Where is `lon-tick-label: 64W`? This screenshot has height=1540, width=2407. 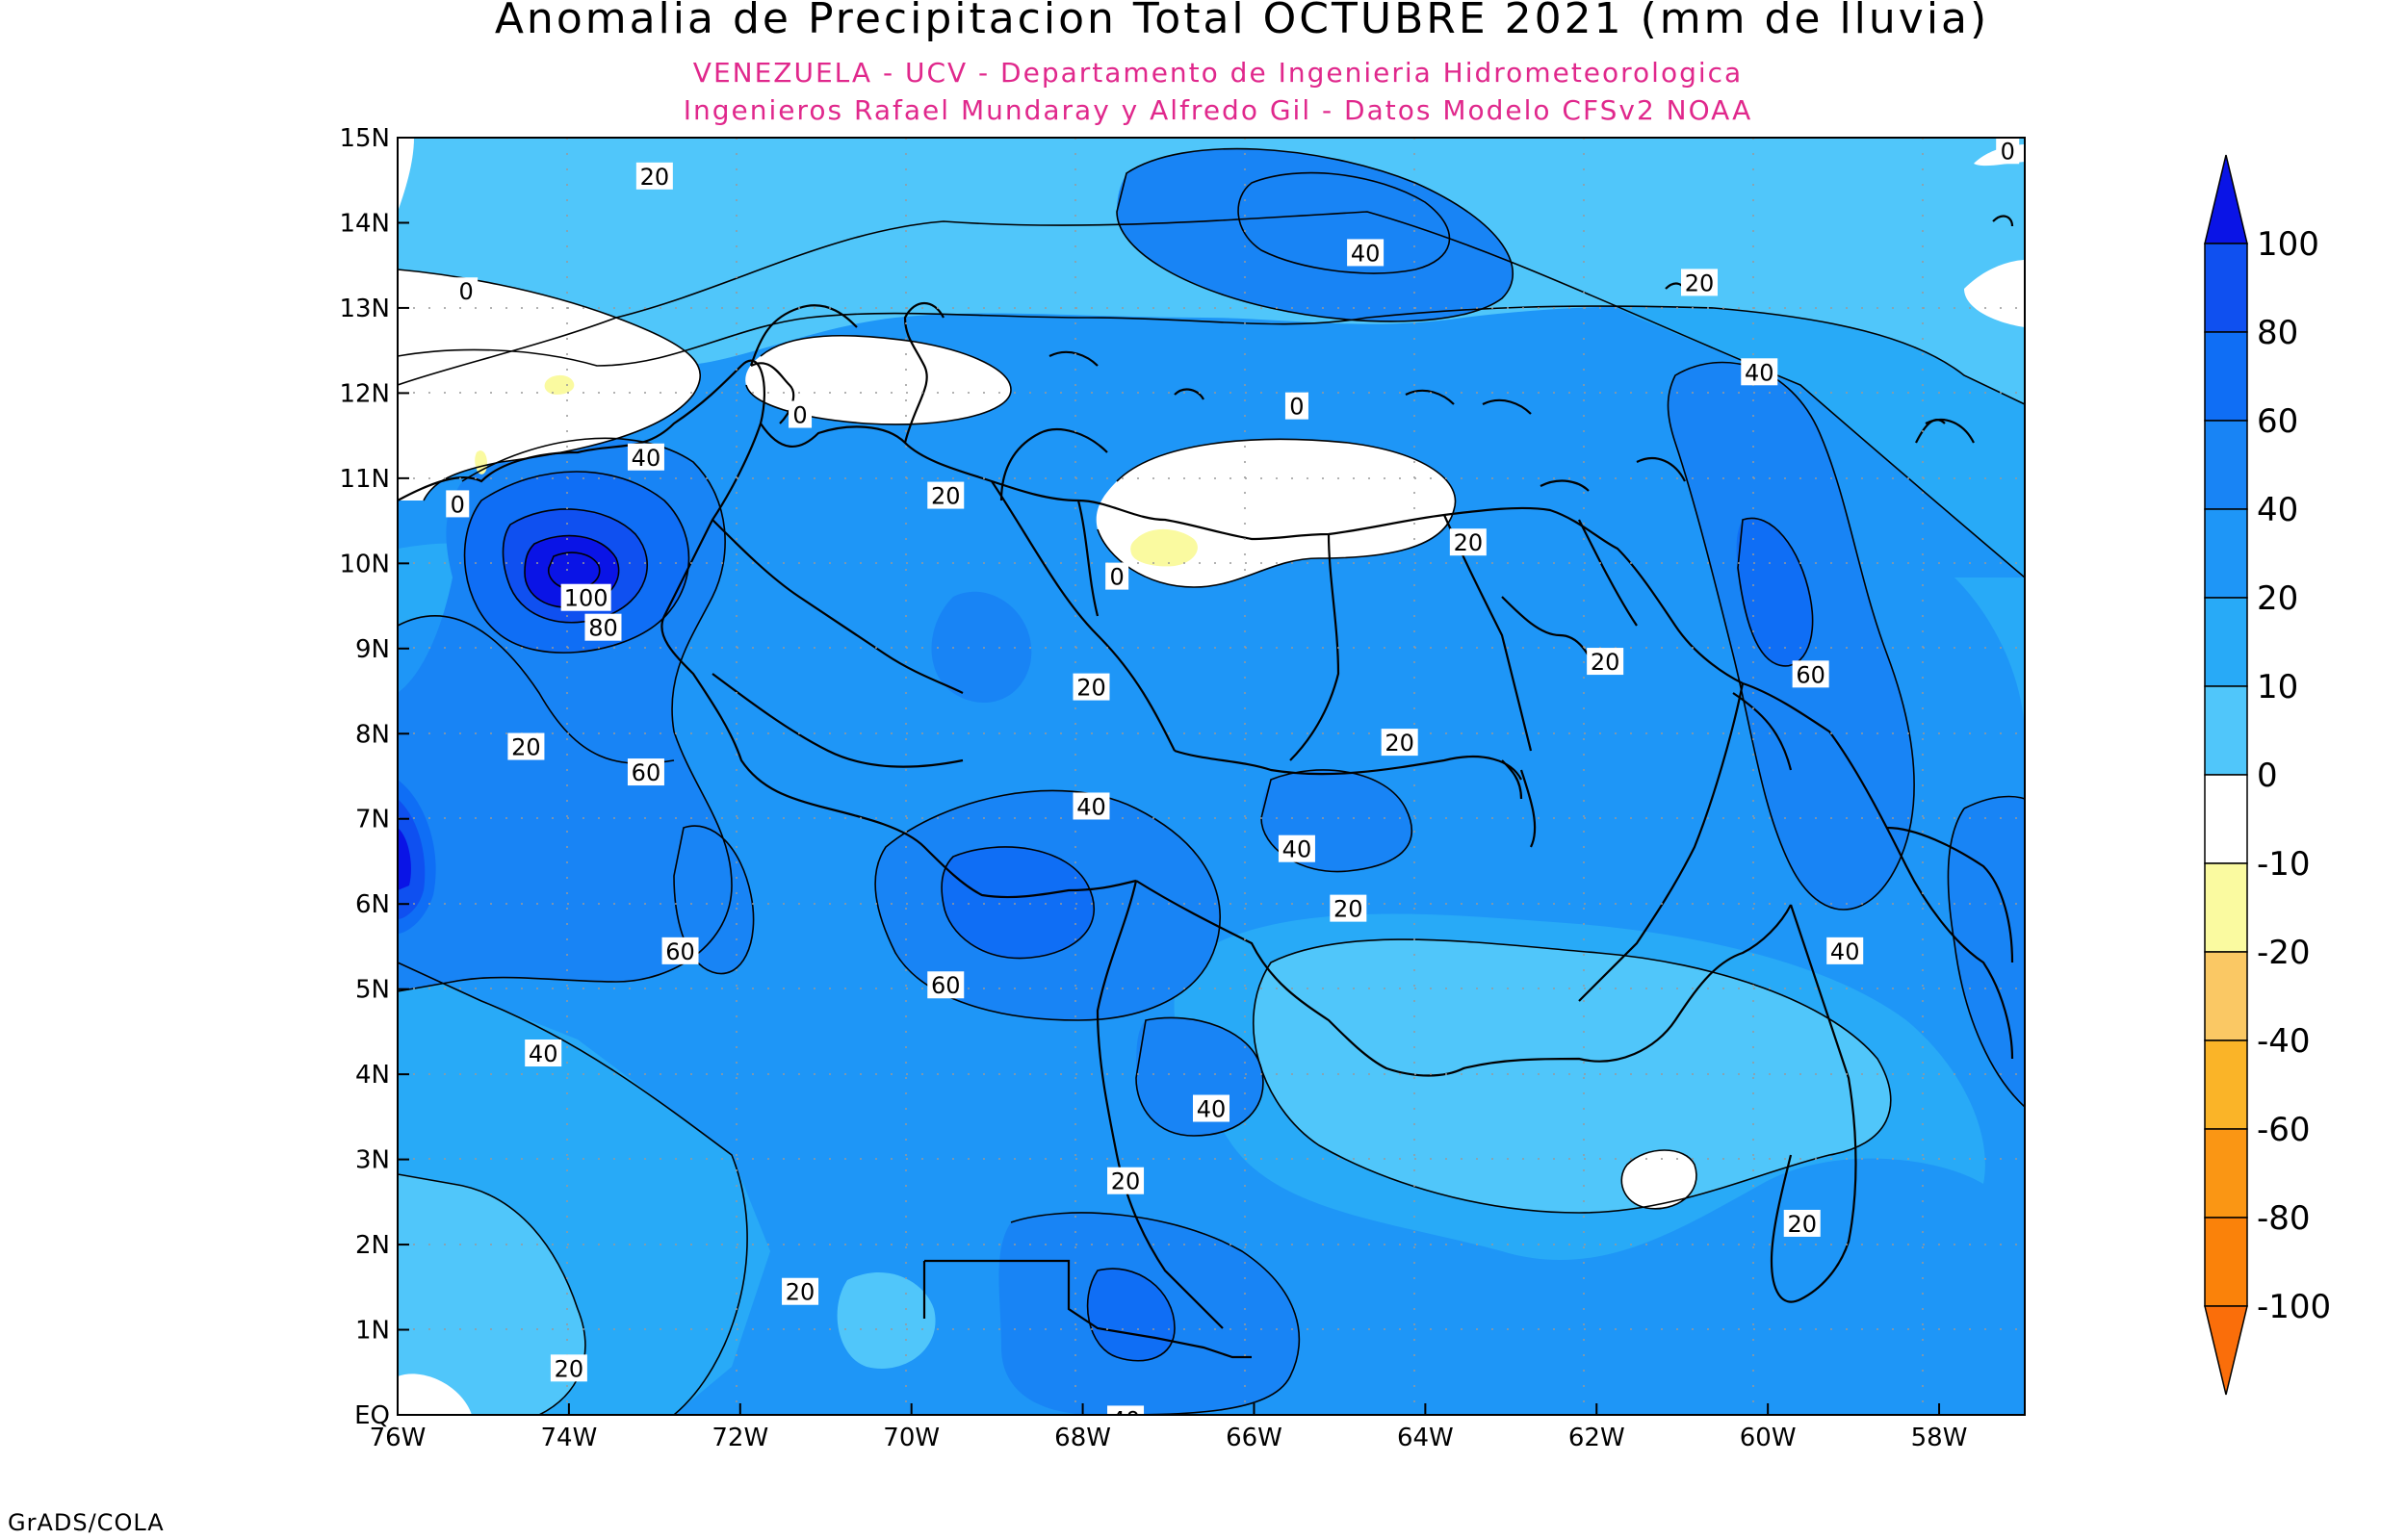
lon-tick-label: 64W is located at coordinates (1425, 1438).